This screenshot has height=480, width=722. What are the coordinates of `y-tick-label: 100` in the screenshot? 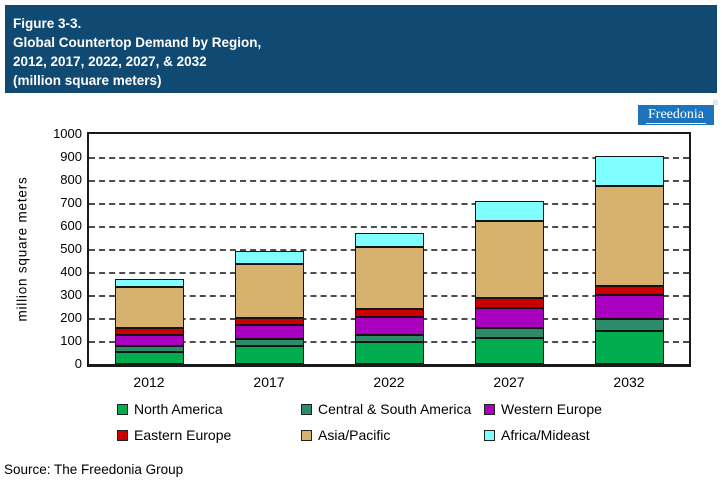 It's located at (71, 340).